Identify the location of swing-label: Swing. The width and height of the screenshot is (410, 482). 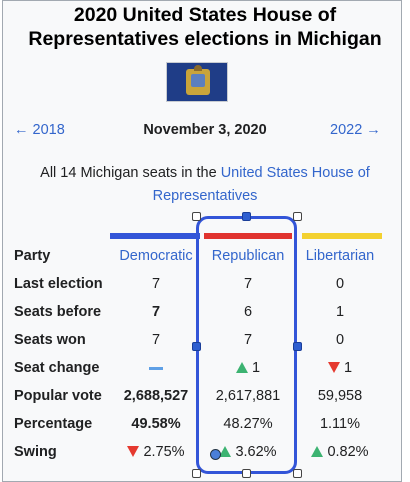
(35, 452).